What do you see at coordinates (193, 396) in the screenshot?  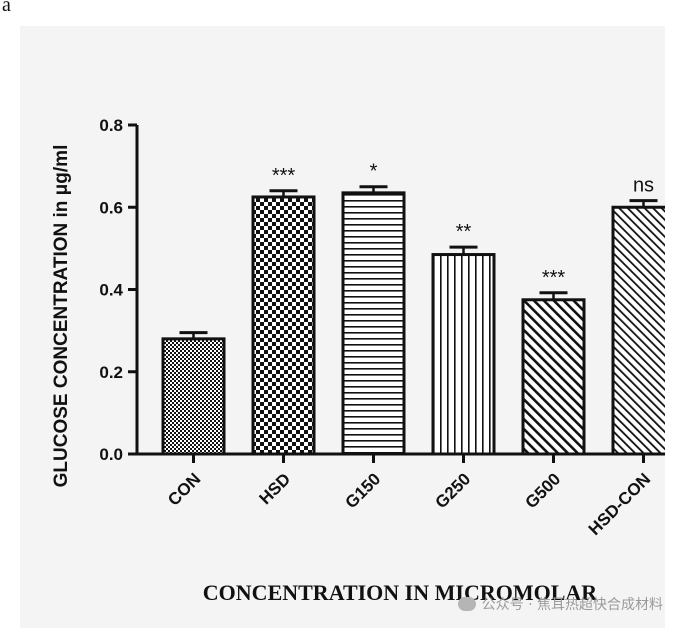 I see `bar-con` at bounding box center [193, 396].